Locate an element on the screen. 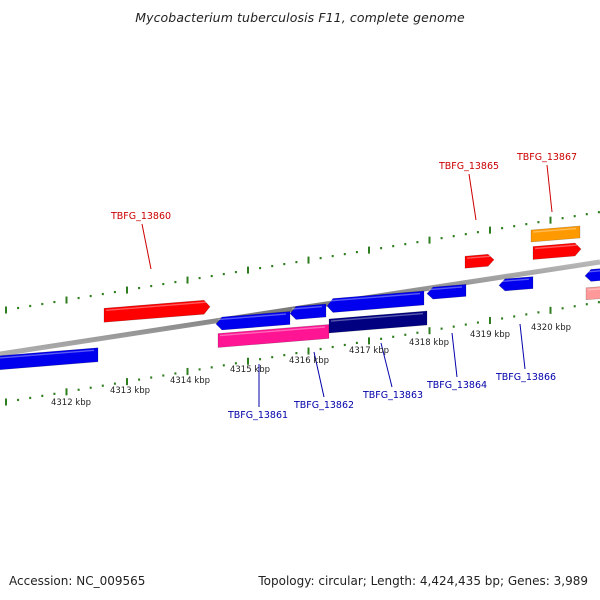 The width and height of the screenshot is (600, 600). gene-label: TBFG_13862 is located at coordinates (323, 405).